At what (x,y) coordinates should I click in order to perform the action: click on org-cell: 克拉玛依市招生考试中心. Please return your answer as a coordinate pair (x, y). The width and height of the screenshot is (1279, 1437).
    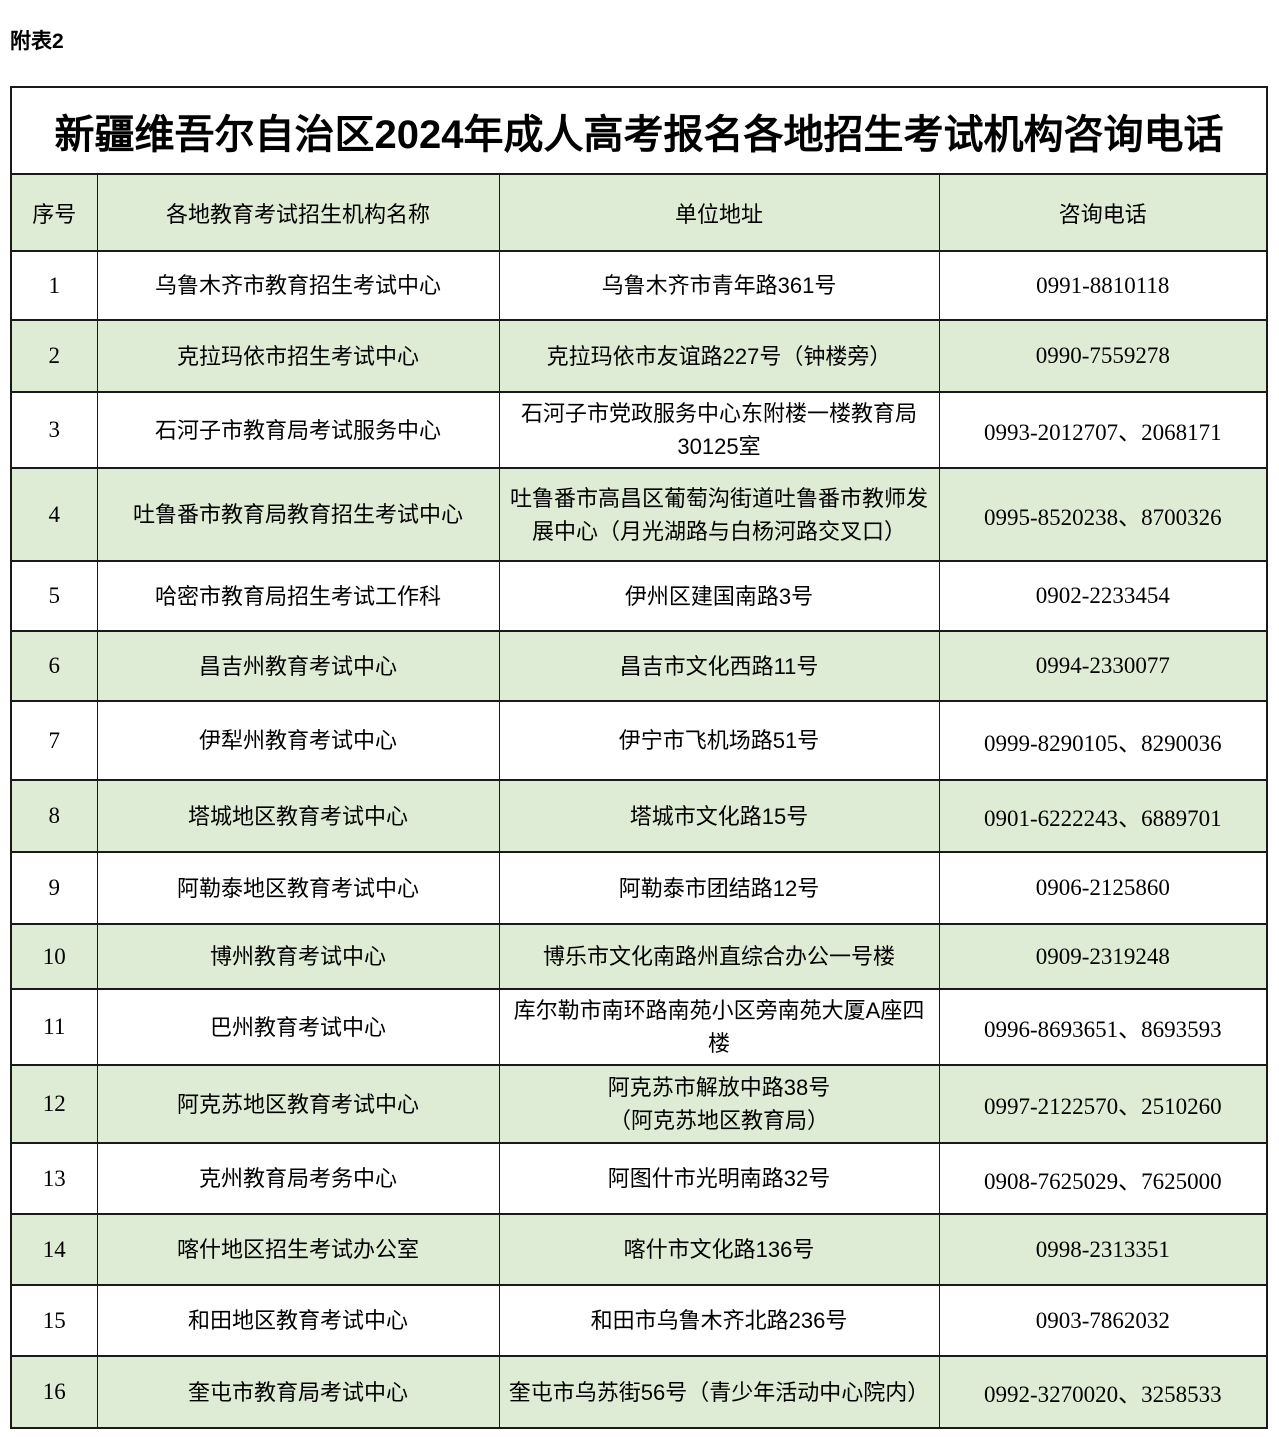
    Looking at the image, I should click on (298, 356).